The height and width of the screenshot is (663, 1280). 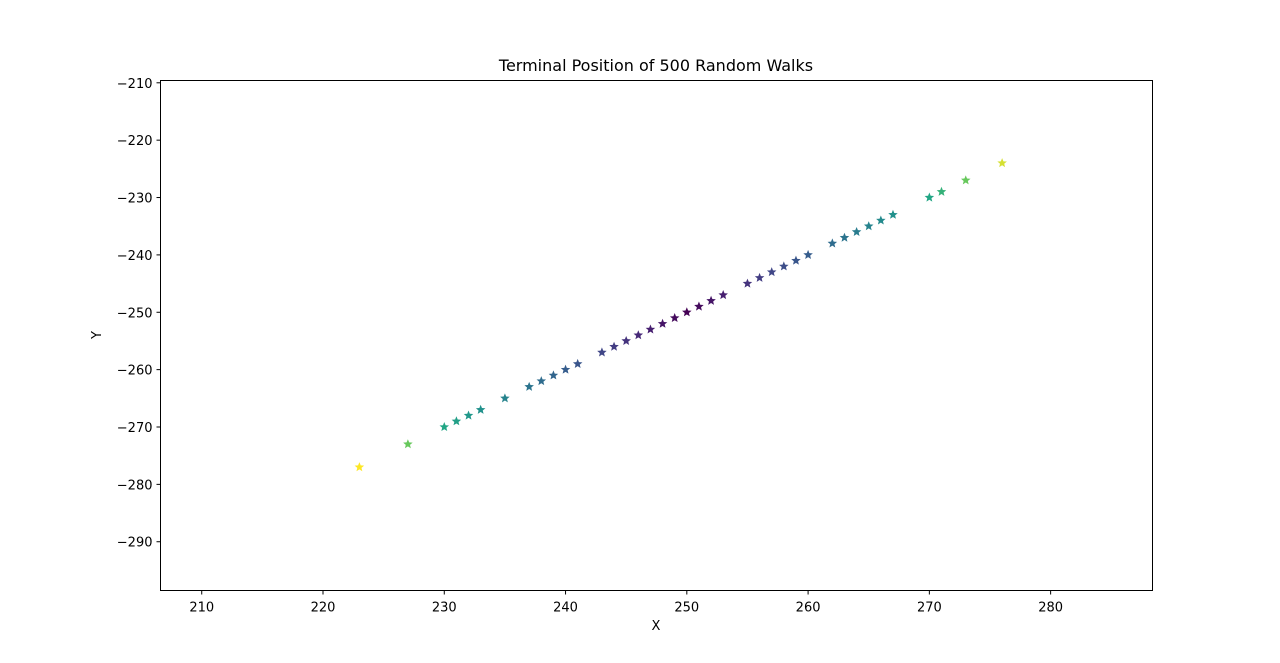 What do you see at coordinates (686, 608) in the screenshot?
I see `x-tick-label: 250` at bounding box center [686, 608].